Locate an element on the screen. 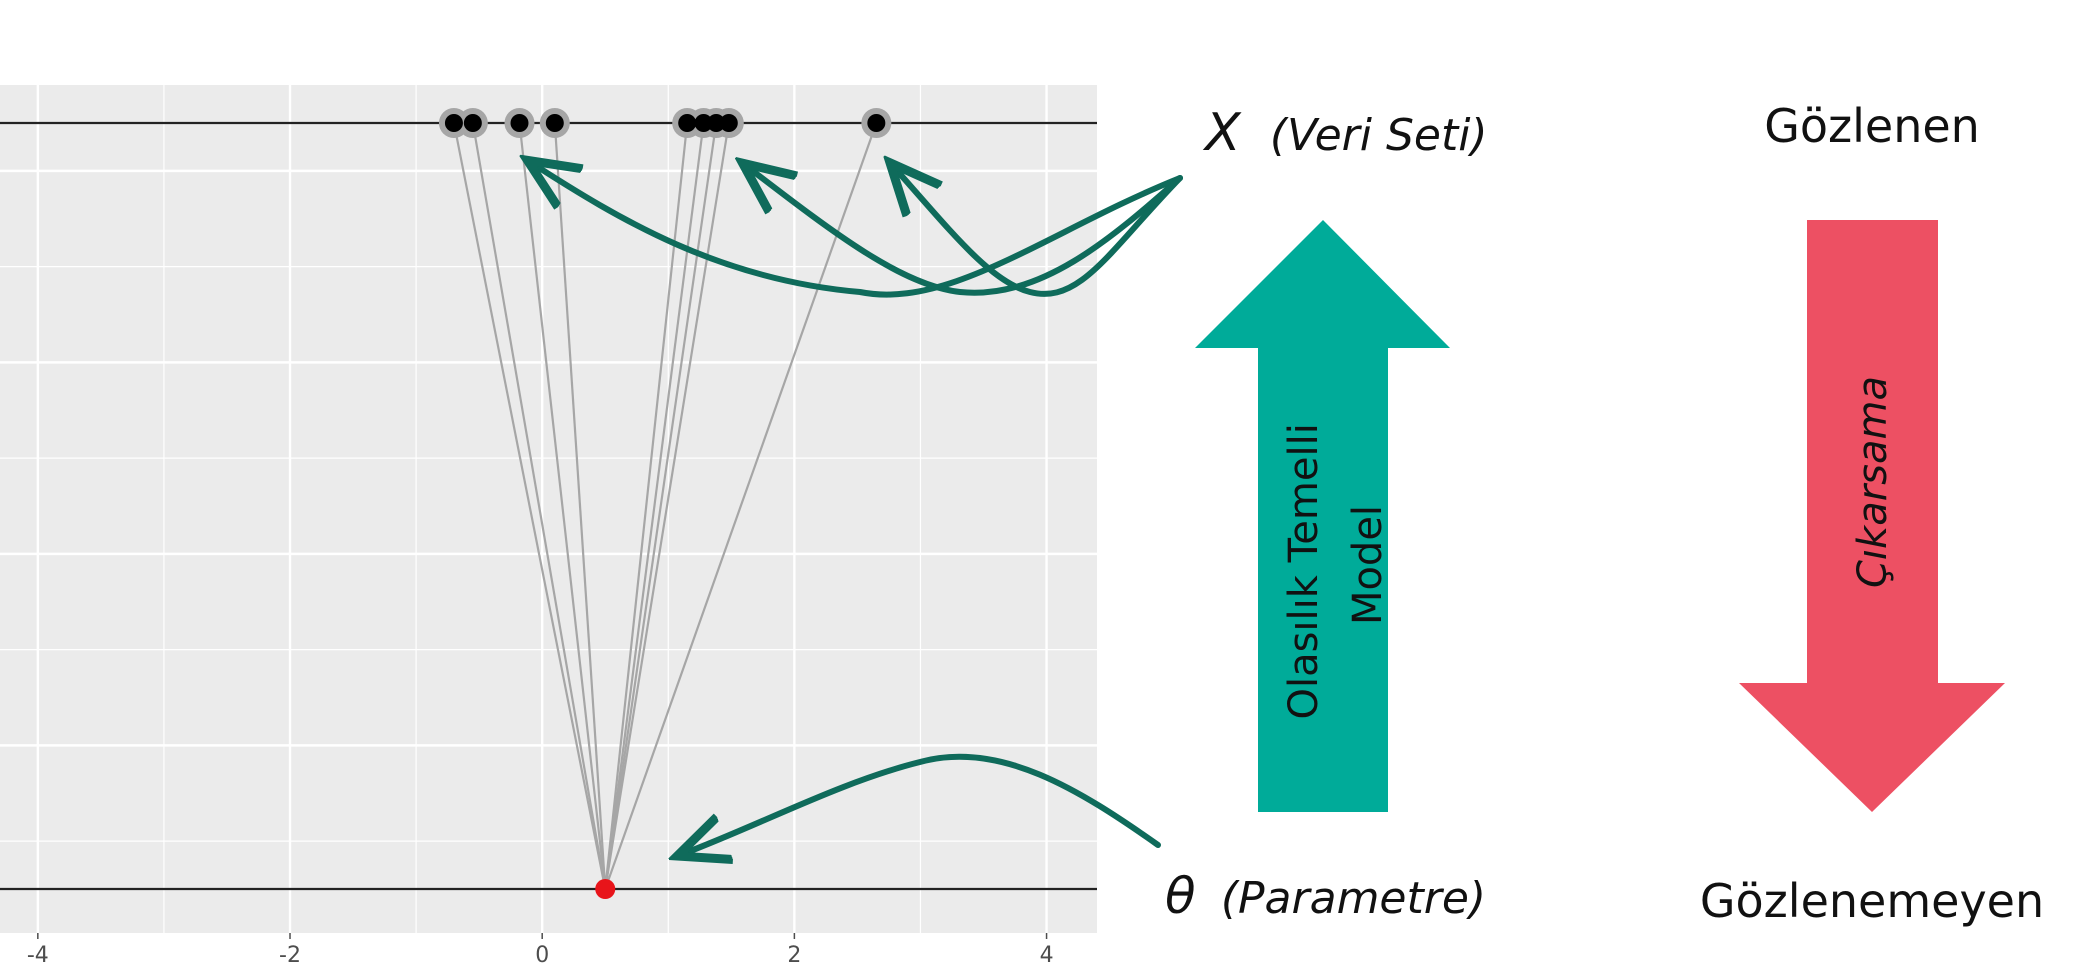 The width and height of the screenshot is (2090, 971). data-label: X (Veri Seti) is located at coordinates (1345, 133).